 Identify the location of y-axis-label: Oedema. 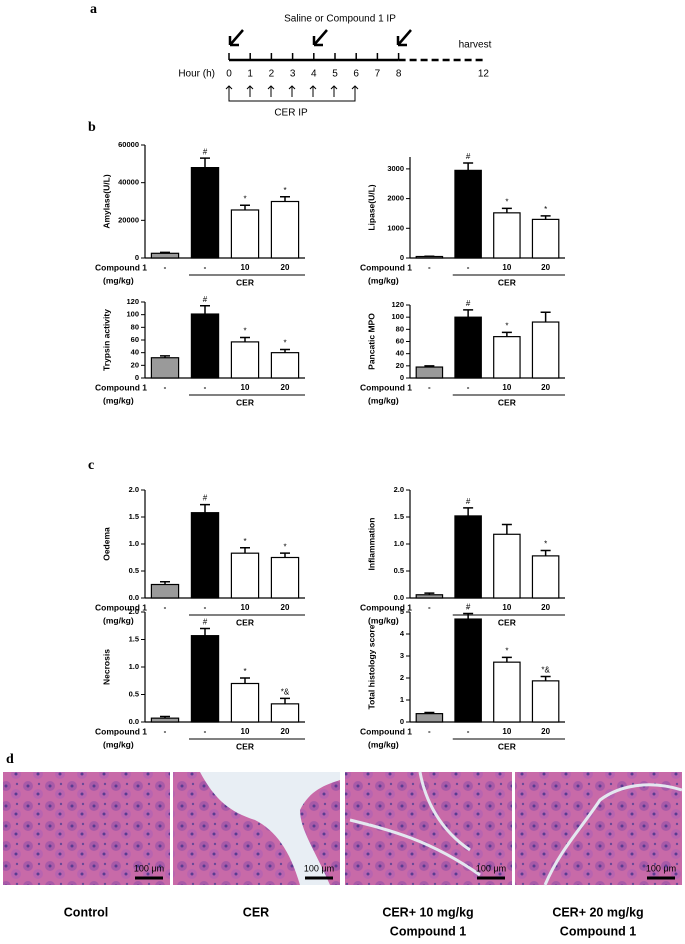
(106, 544).